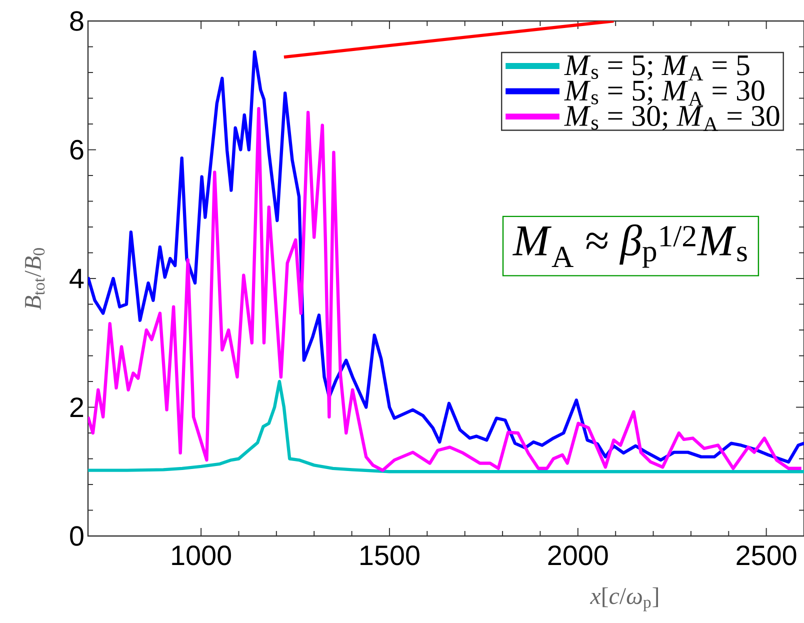  What do you see at coordinates (77, 278) in the screenshot?
I see `y-tick-label: 4` at bounding box center [77, 278].